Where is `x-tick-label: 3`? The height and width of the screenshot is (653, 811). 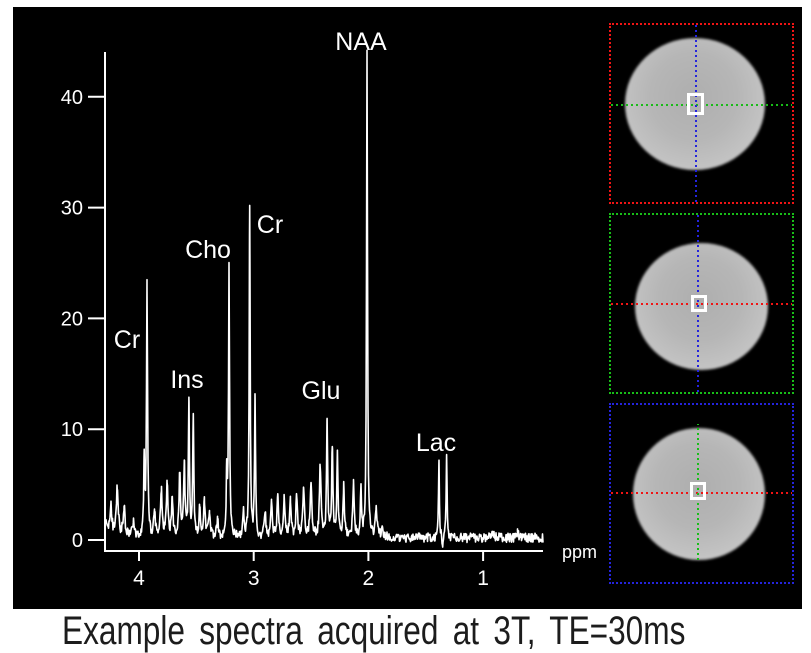
x-tick-label: 3 is located at coordinates (254, 578).